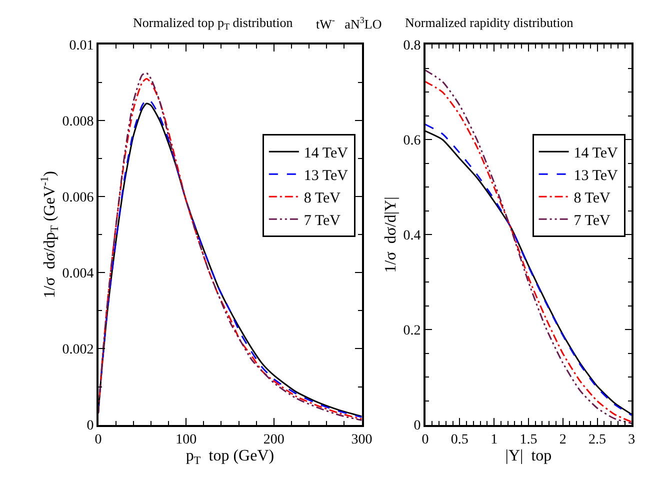 The width and height of the screenshot is (648, 485). What do you see at coordinates (213, 23) in the screenshot?
I see `chart-title: Normalized top p$_{T}$ distribution` at bounding box center [213, 23].